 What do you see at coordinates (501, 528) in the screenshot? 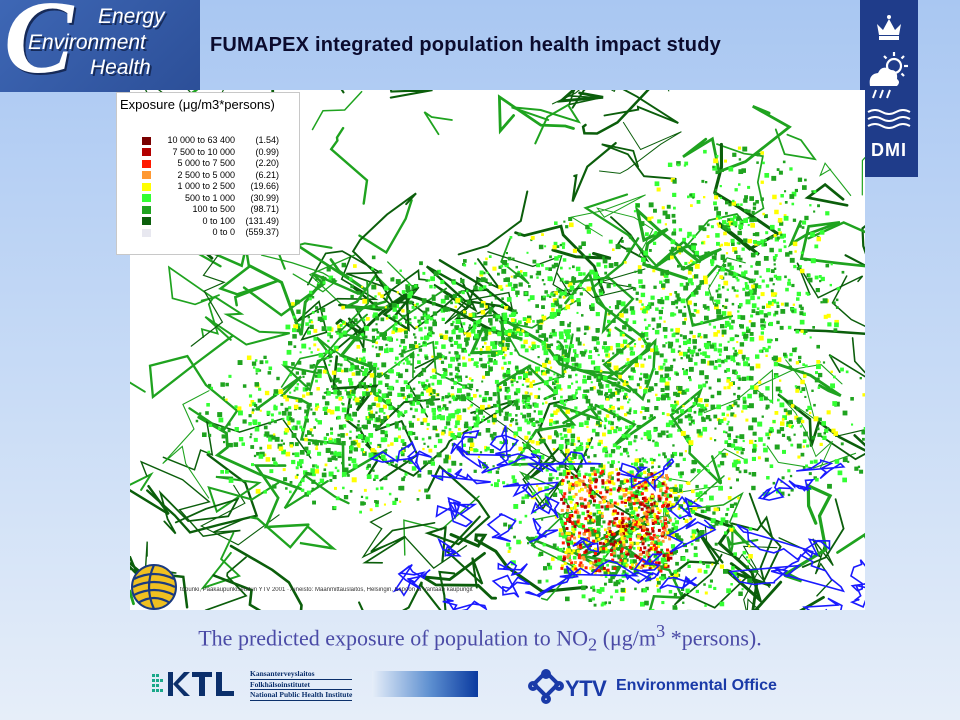
I see `coastline-segment` at bounding box center [501, 528].